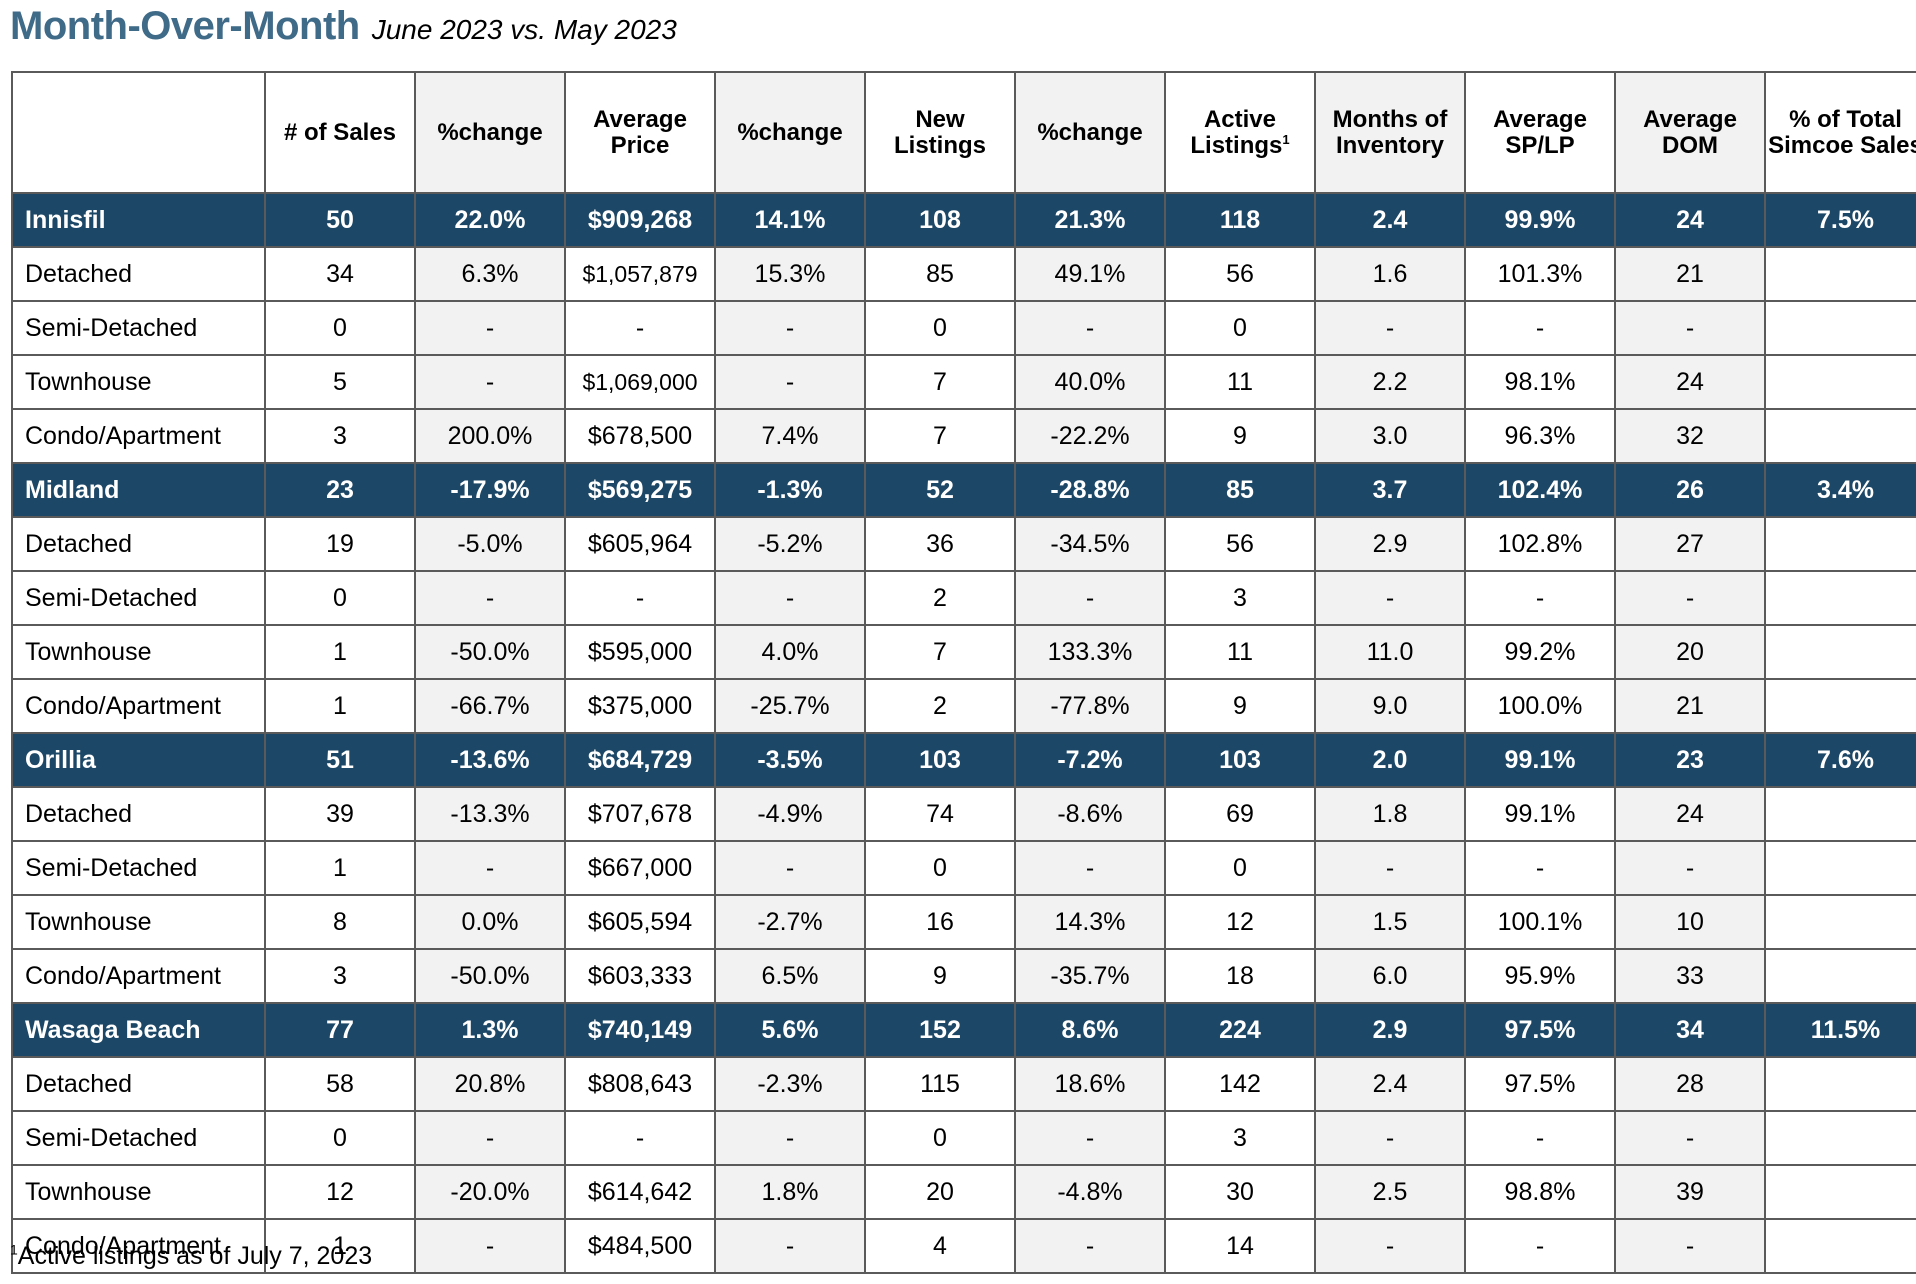  Describe the element at coordinates (1390, 436) in the screenshot. I see `table-cell: 3.0` at that location.